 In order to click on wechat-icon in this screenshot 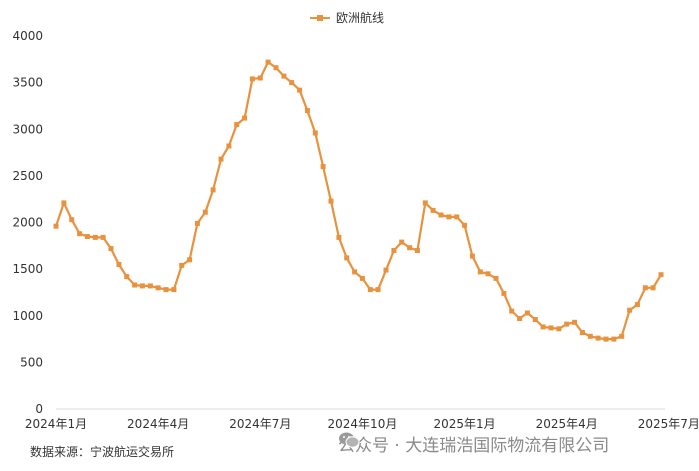, I will do `click(349, 440)`.